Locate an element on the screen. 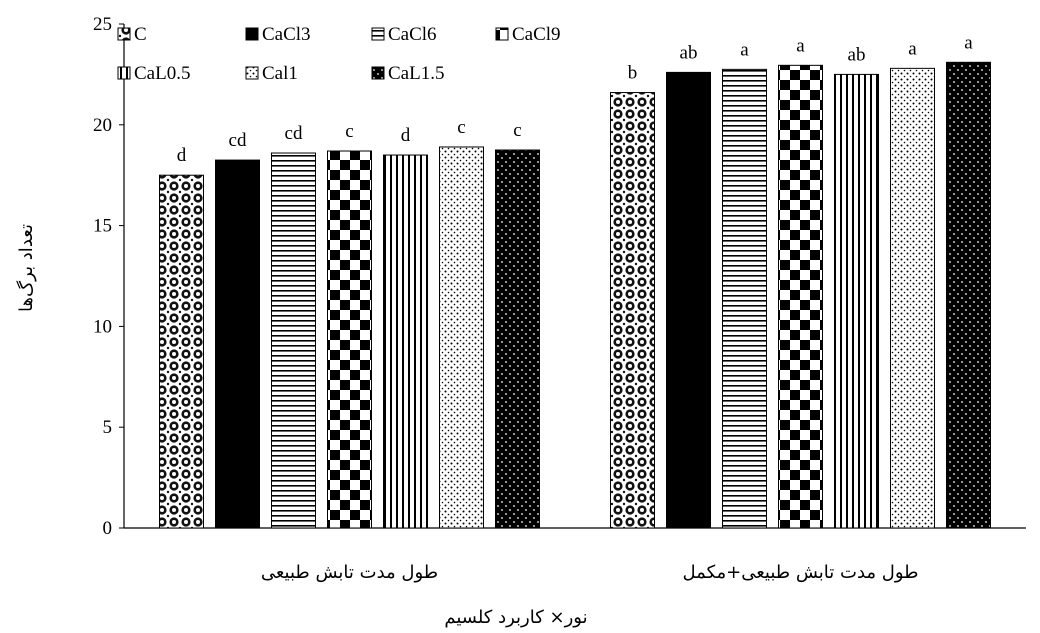  y-tick-label: 10 is located at coordinates (102, 326).